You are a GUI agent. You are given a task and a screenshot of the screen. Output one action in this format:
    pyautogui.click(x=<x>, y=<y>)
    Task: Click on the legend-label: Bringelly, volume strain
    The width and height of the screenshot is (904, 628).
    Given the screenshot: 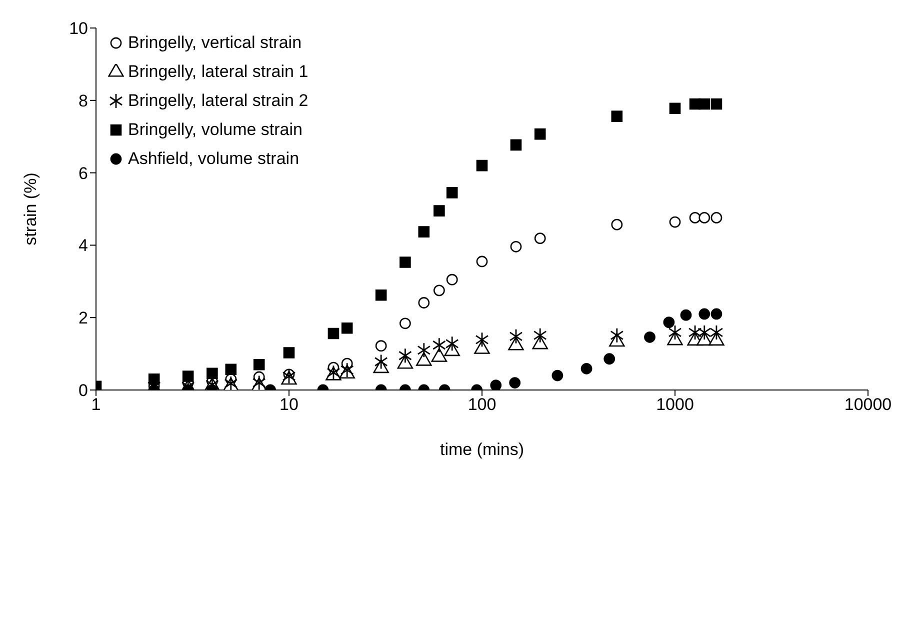 What is the action you would take?
    pyautogui.click(x=215, y=130)
    